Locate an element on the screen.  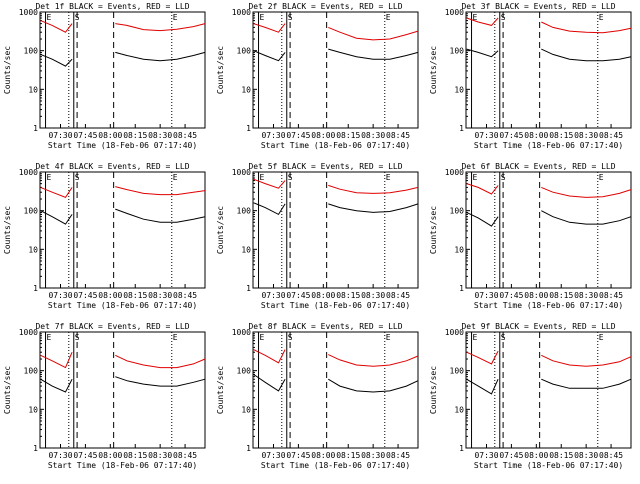
y-tick-label: 1 is located at coordinates (461, 288).